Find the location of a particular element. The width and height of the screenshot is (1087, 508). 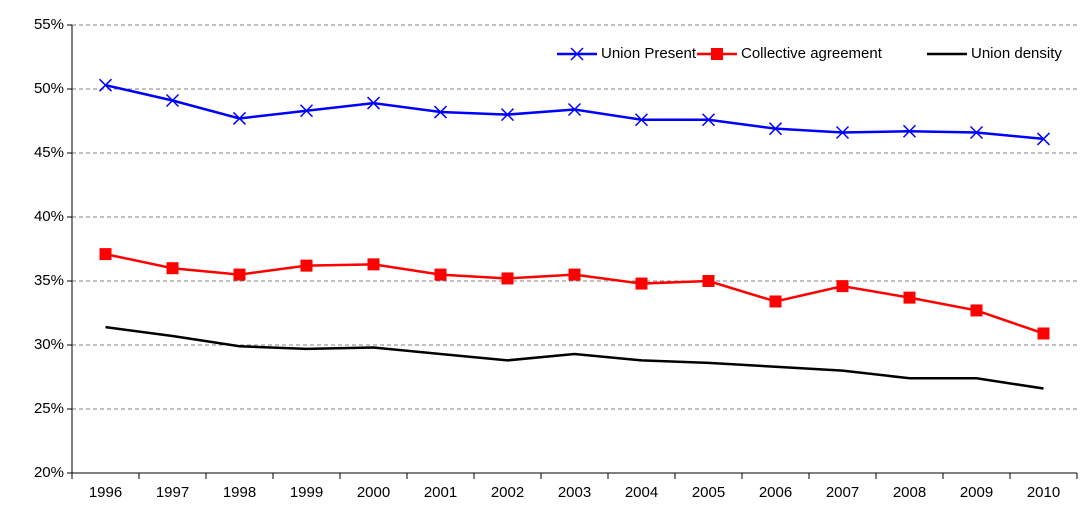

y-tick-label: 30% is located at coordinates (49, 344).